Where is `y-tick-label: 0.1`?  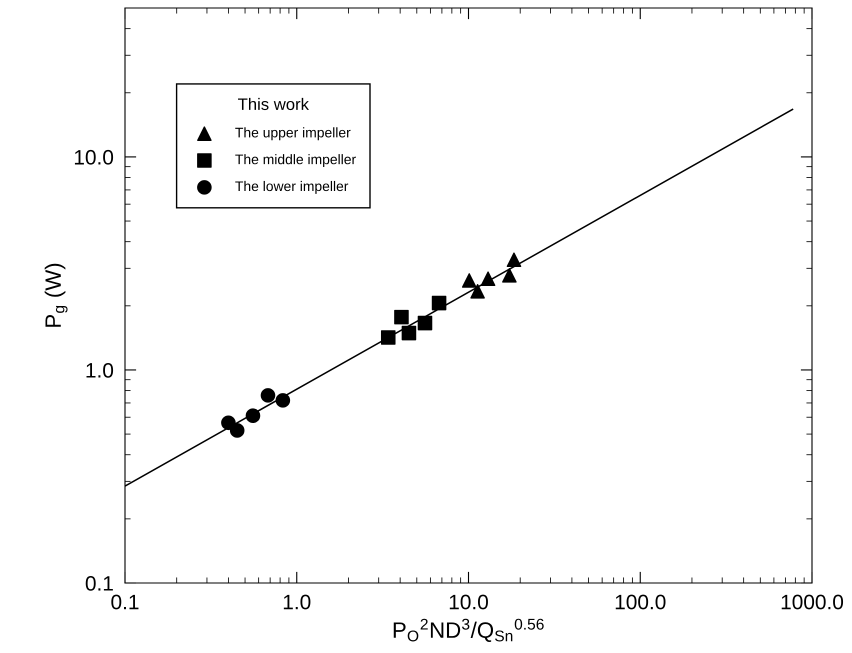
y-tick-label: 0.1 is located at coordinates (99, 583).